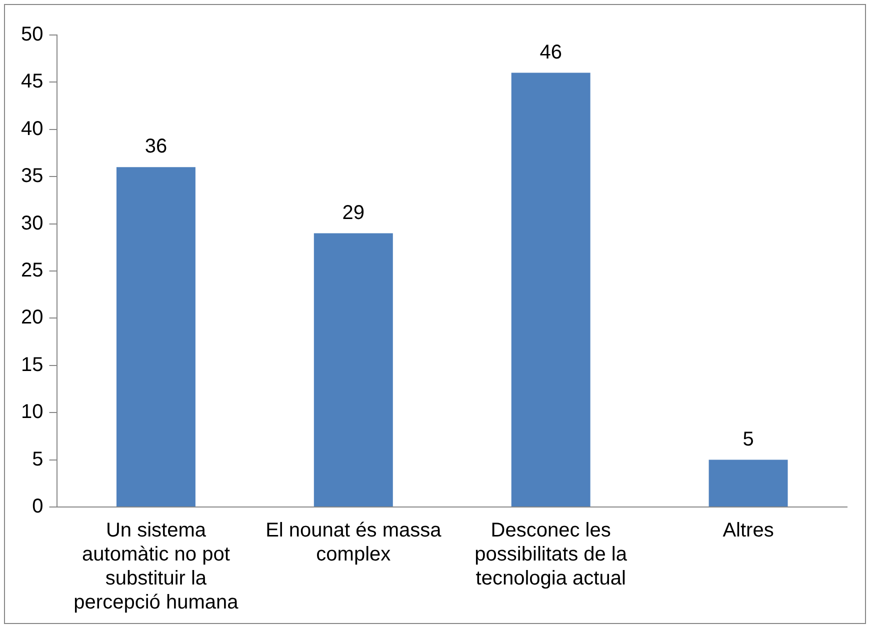 Image resolution: width=872 pixels, height=630 pixels. What do you see at coordinates (748, 439) in the screenshot?
I see `data-label: 5` at bounding box center [748, 439].